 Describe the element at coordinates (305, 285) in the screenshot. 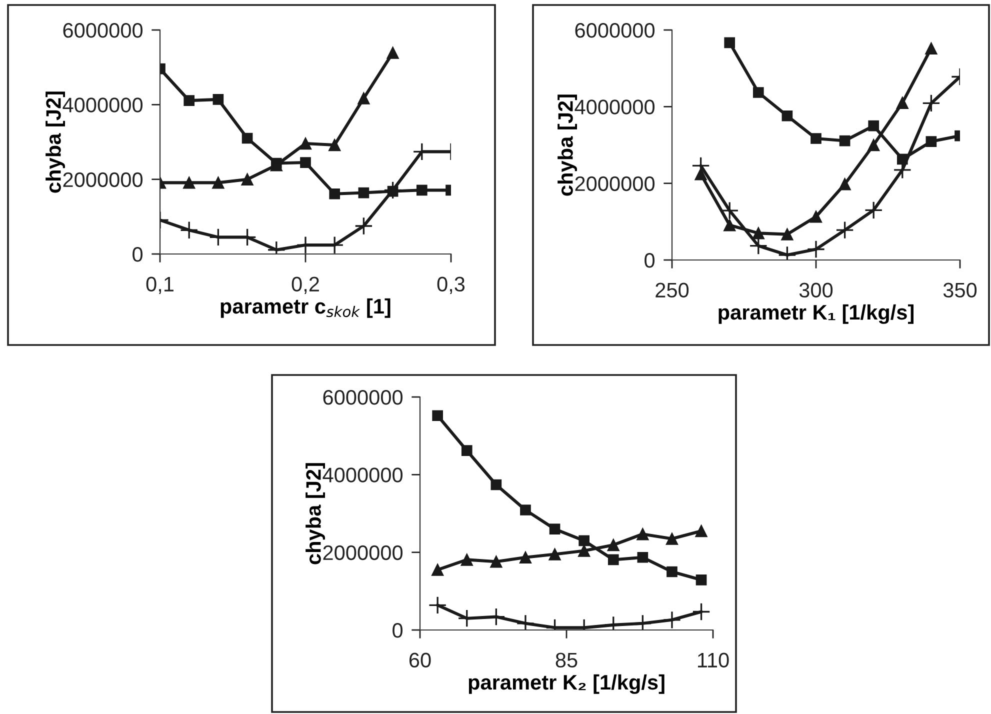

I see `x-tick-label: 0,2` at that location.